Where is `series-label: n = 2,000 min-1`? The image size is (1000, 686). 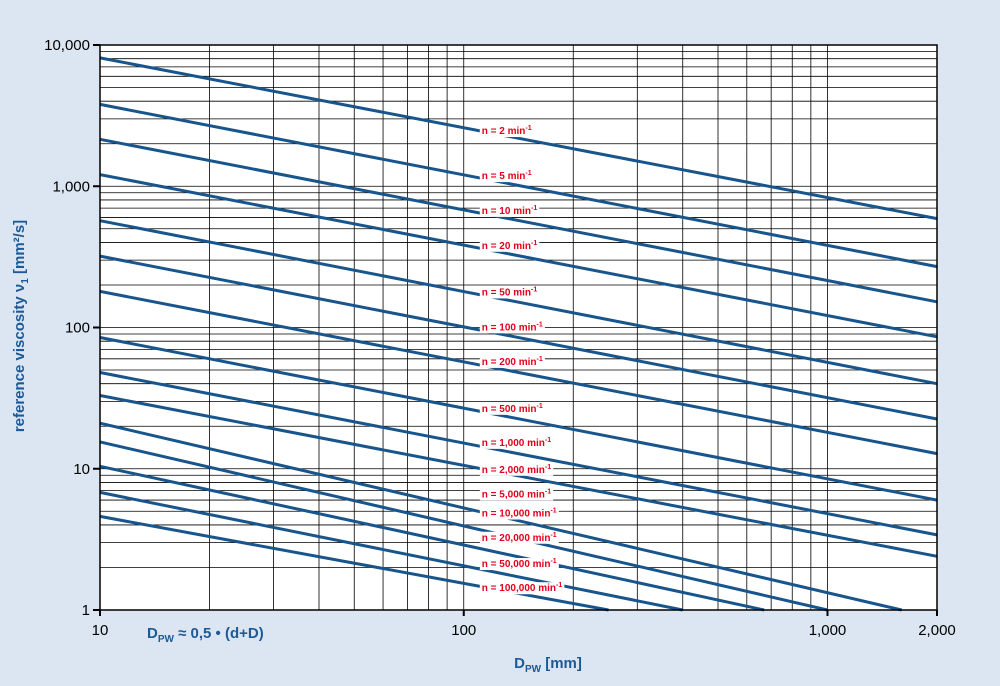
series-label: n = 2,000 min-1 is located at coordinates (516, 469).